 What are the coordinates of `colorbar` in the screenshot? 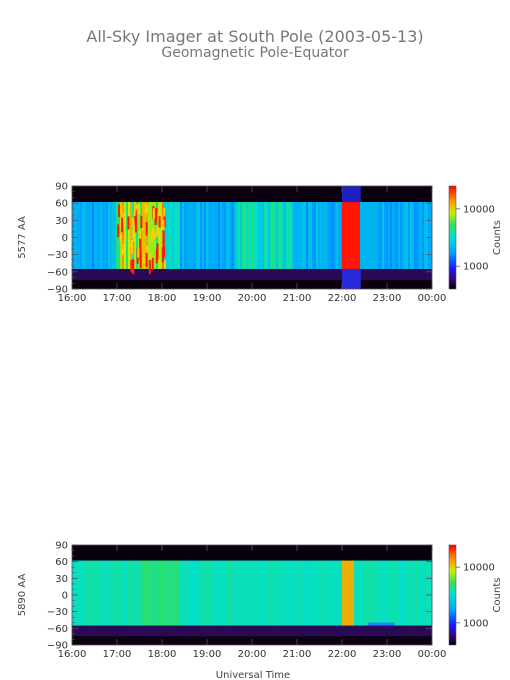 It's located at (452, 595).